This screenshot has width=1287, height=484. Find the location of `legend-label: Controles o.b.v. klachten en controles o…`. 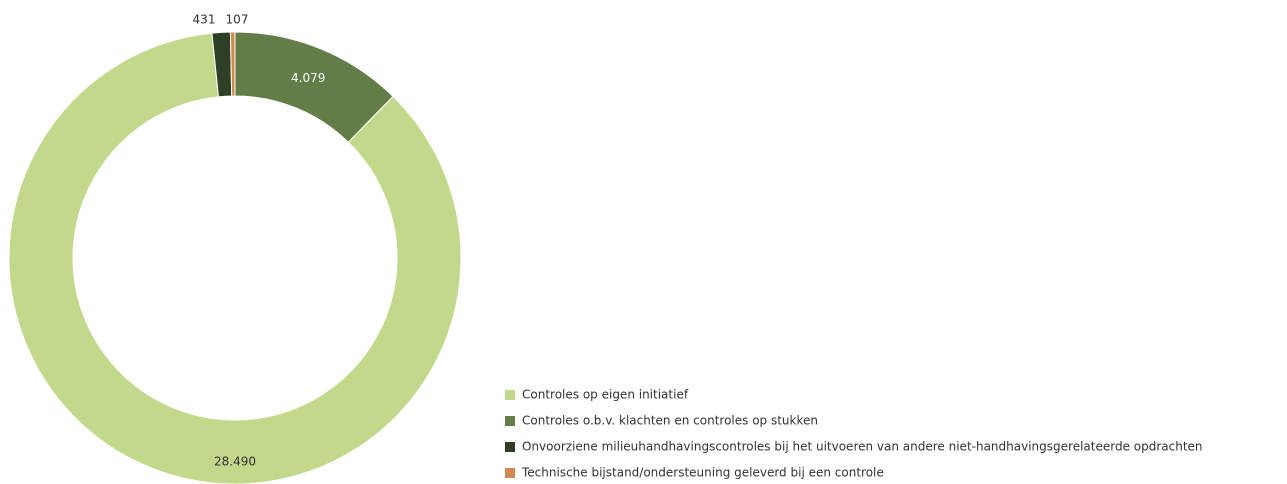

legend-label: Controles o.b.v. klachten en controles o… is located at coordinates (670, 421).